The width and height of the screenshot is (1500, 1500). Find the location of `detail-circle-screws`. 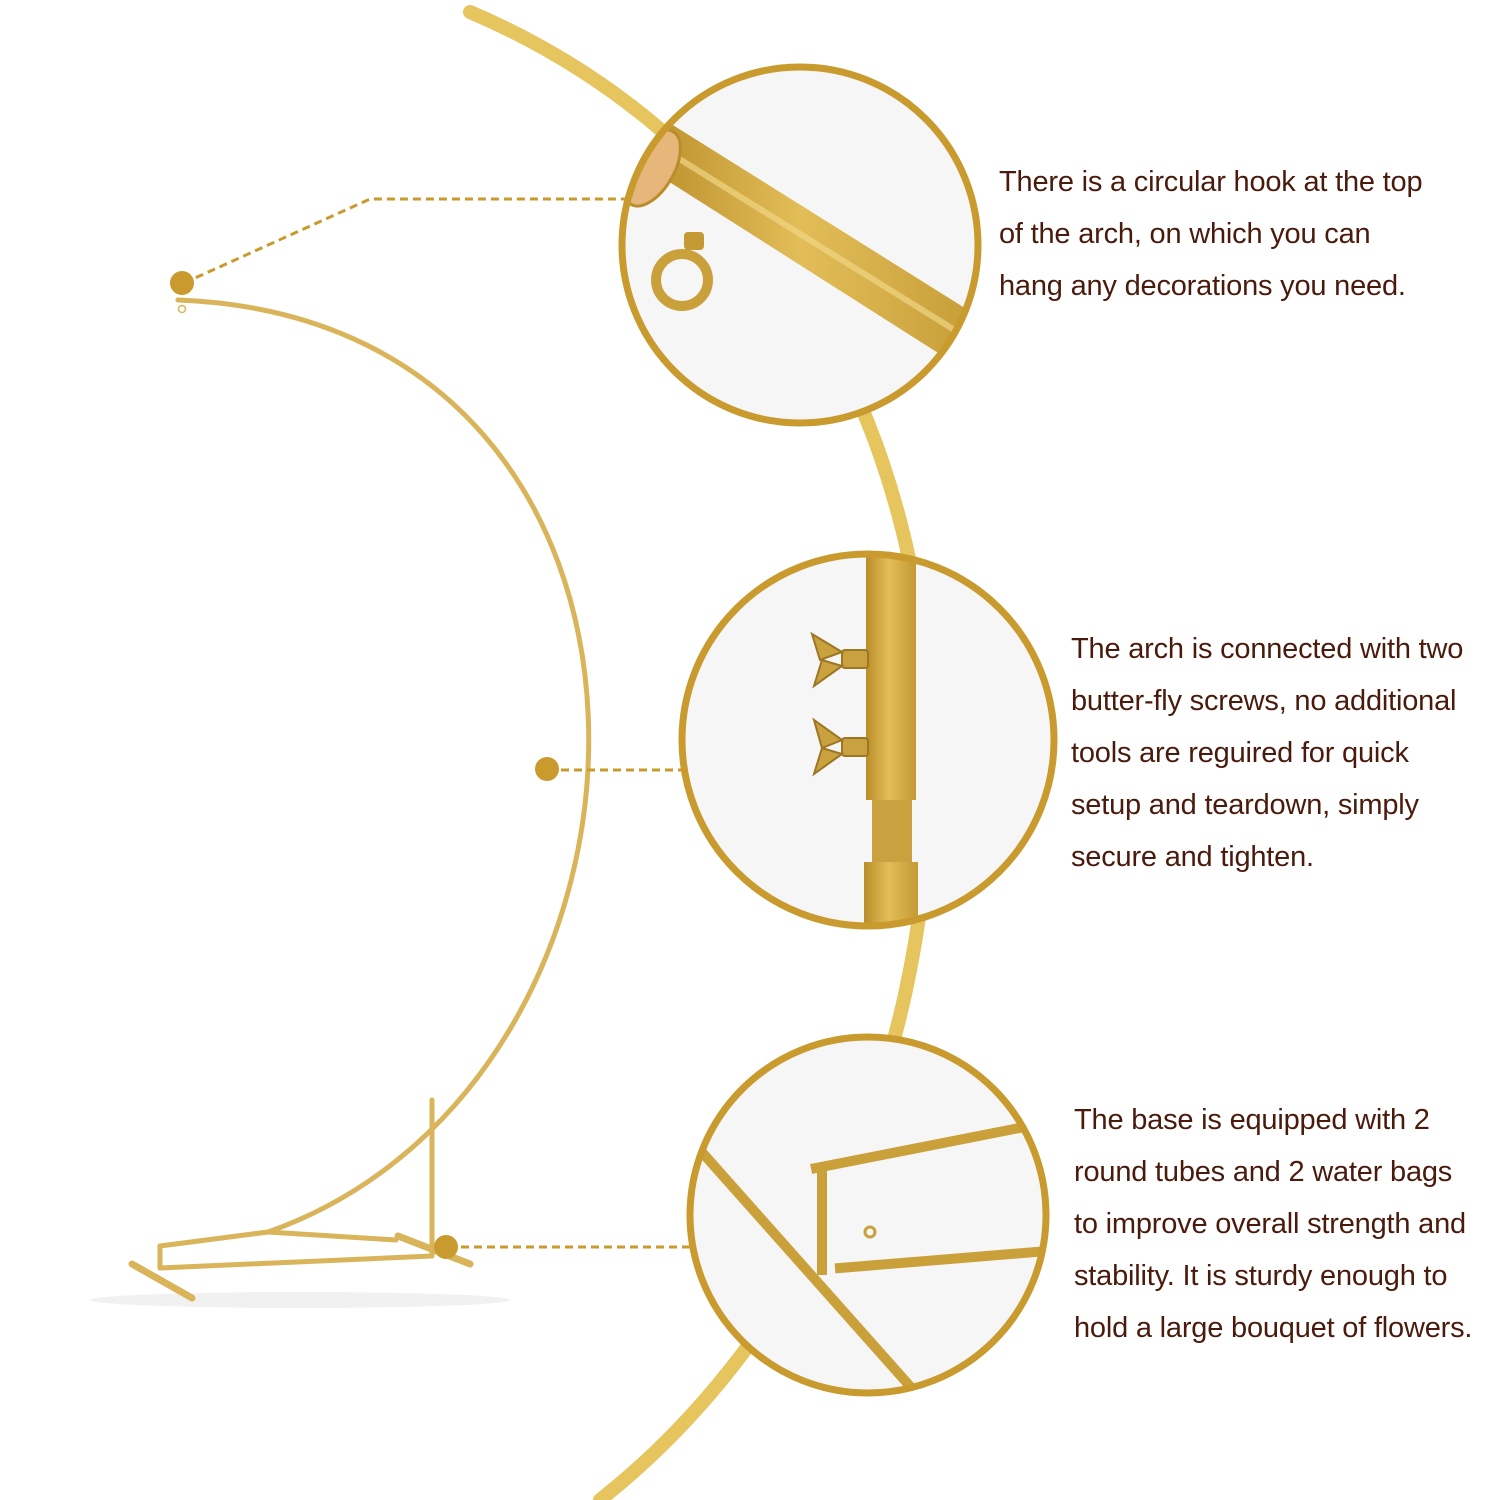

detail-circle-screws is located at coordinates (868, 740).